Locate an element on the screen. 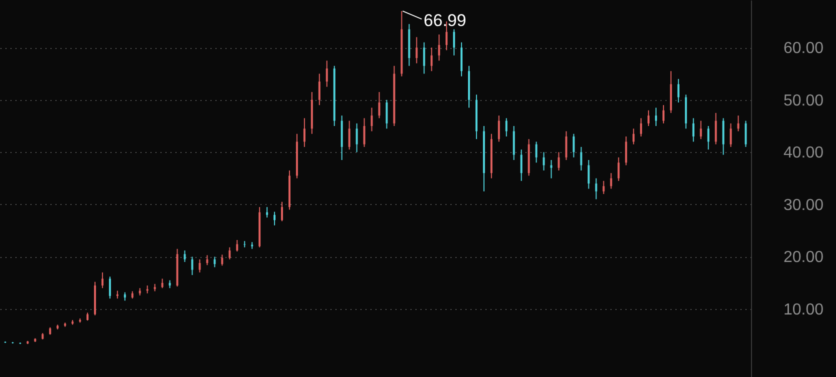 Image resolution: width=836 pixels, height=377 pixels. y-tick-label: 60.00 is located at coordinates (804, 49).